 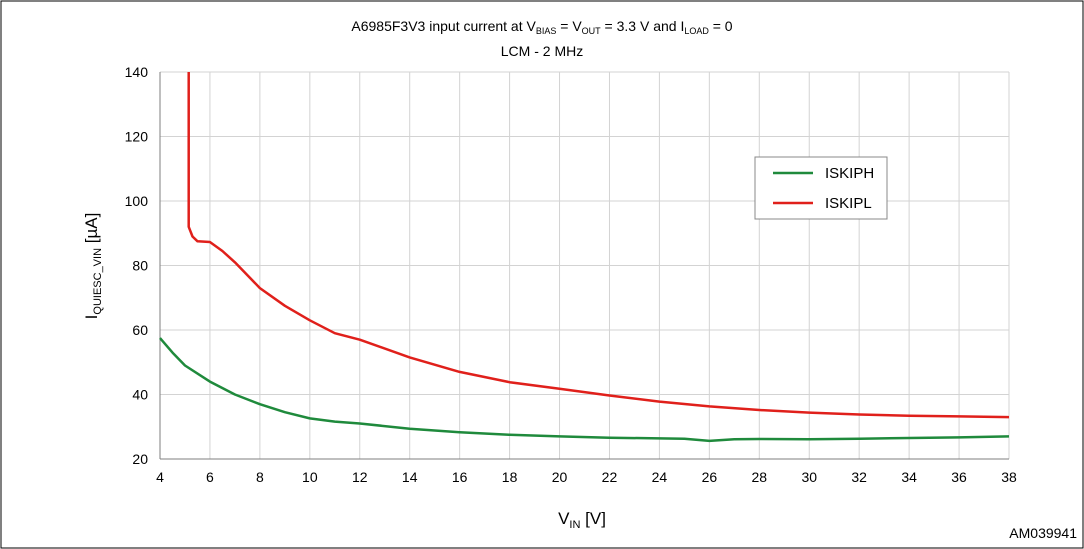 I want to click on x-tick-16: 16, so click(x=460, y=477).